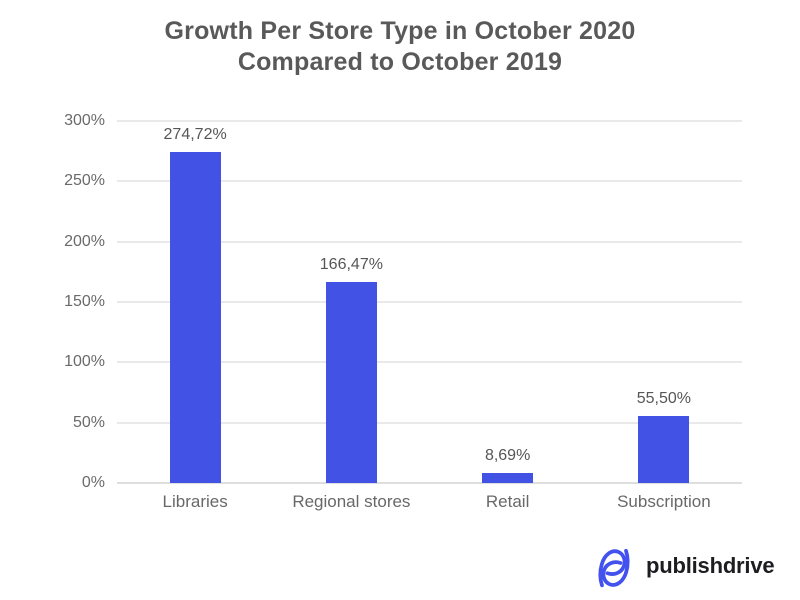  What do you see at coordinates (84, 301) in the screenshot?
I see `y-axis-tick-label: 150%` at bounding box center [84, 301].